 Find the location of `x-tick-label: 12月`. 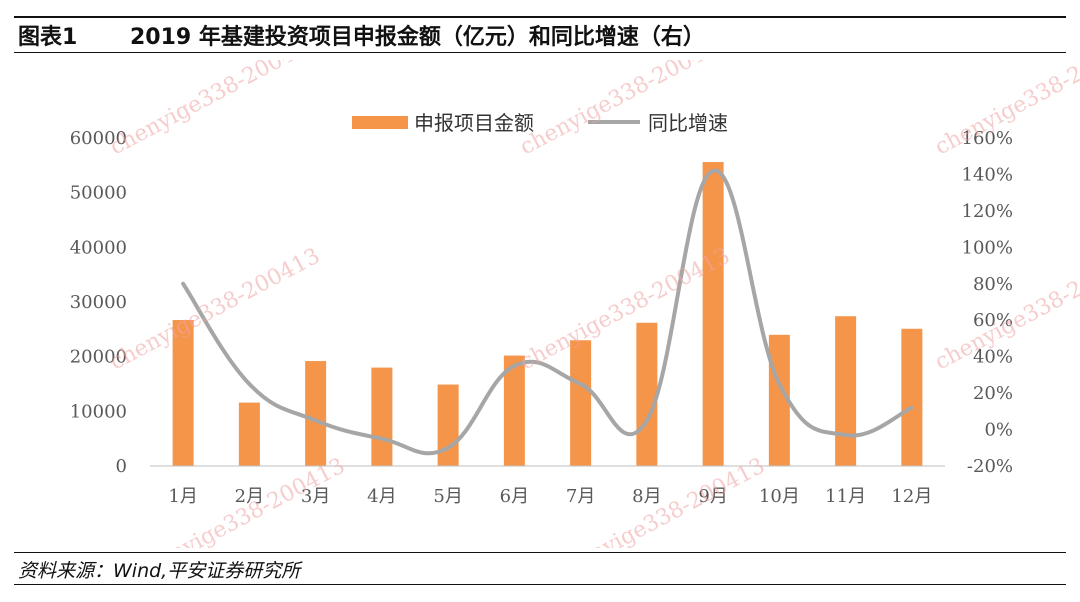

x-tick-label: 12月 is located at coordinates (911, 496).